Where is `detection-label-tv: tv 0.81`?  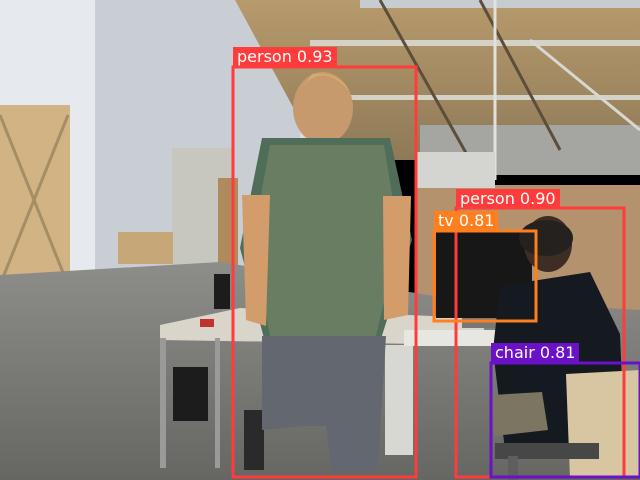 detection-label-tv: tv 0.81 is located at coordinates (466, 221).